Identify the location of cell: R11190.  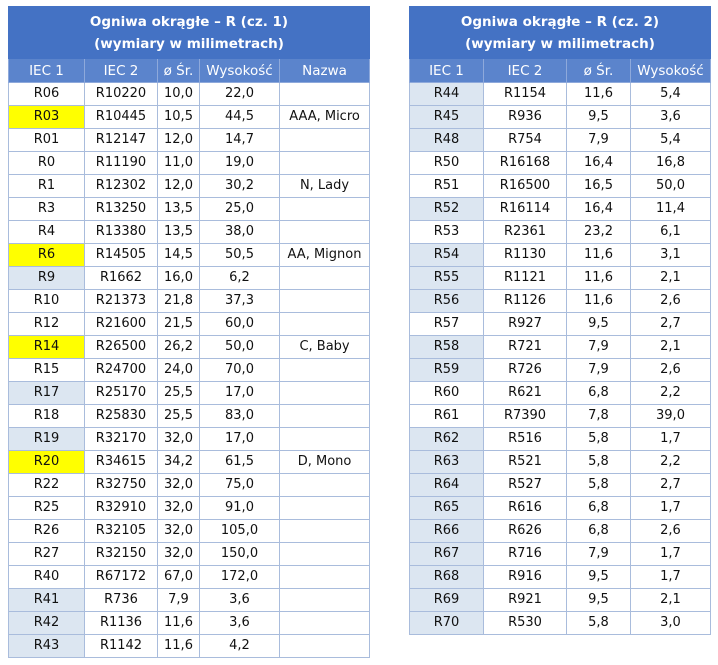
(121, 163).